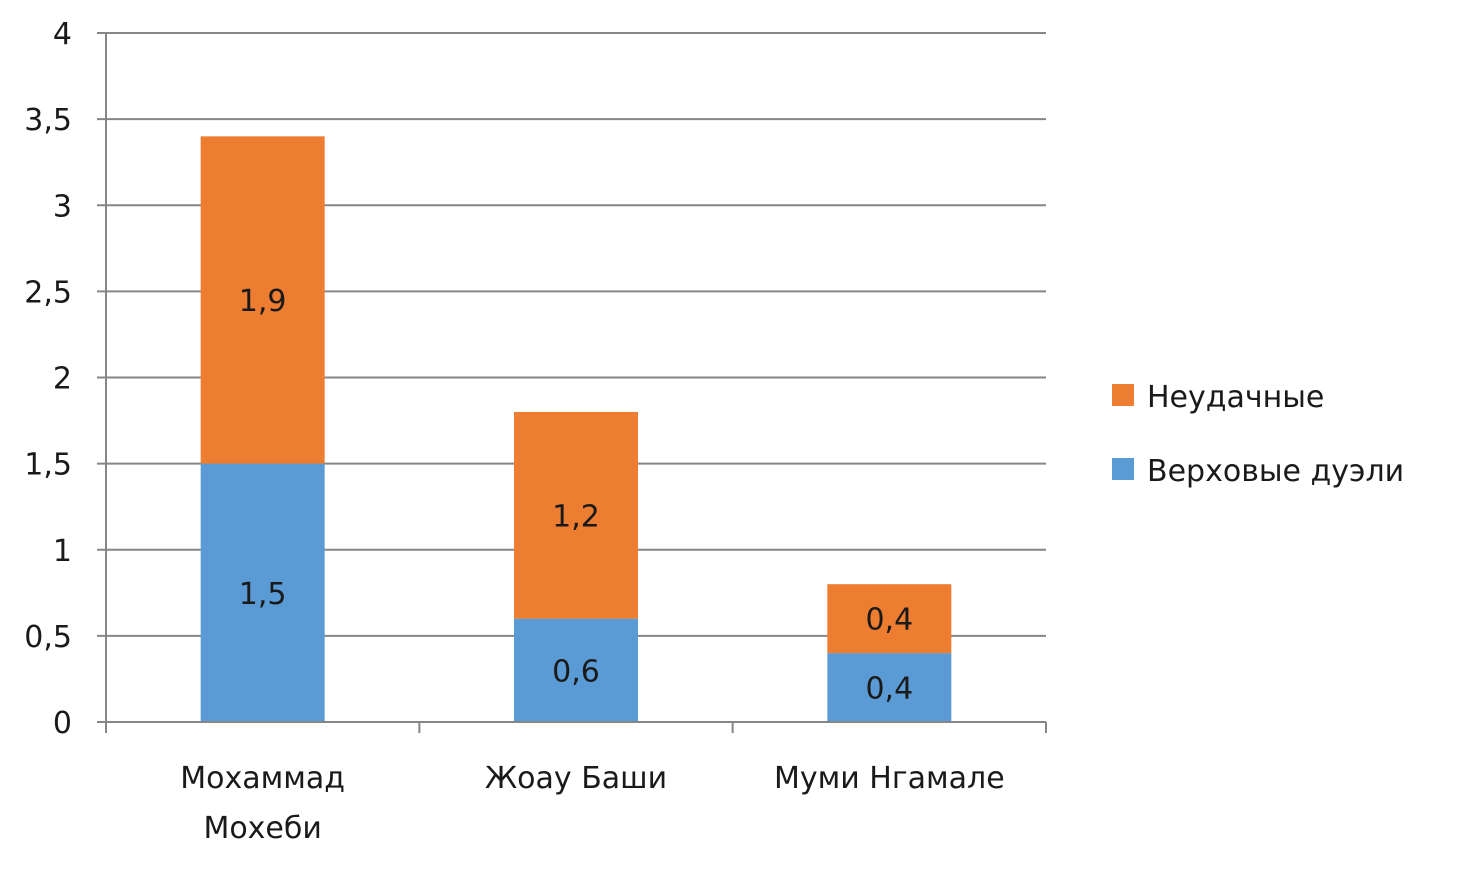  What do you see at coordinates (576, 778) in the screenshot?
I see `category-label: Жоау Баши` at bounding box center [576, 778].